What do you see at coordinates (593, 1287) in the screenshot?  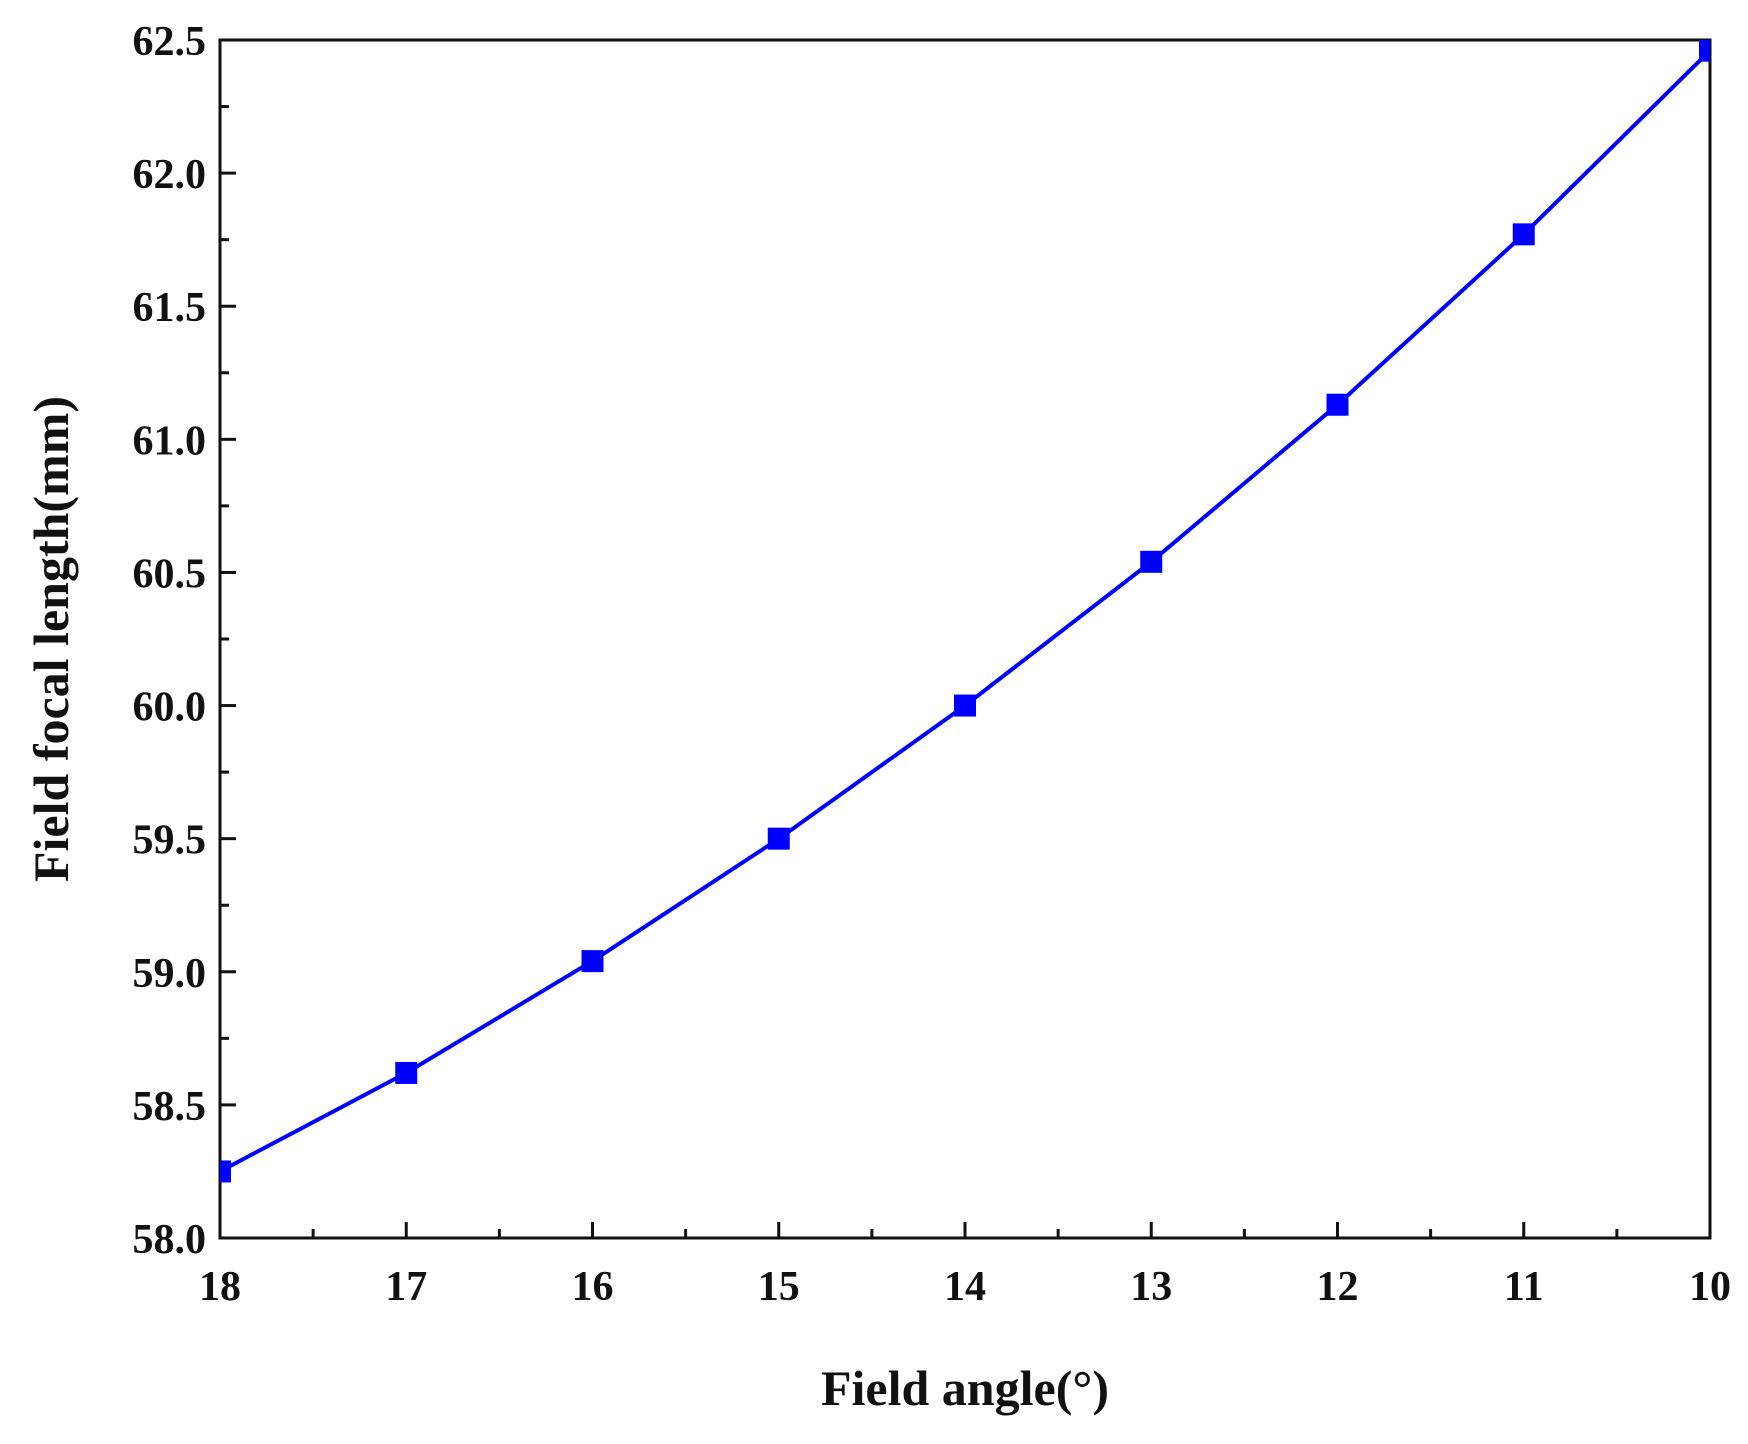 I see `x-tick-label: 16` at bounding box center [593, 1287].